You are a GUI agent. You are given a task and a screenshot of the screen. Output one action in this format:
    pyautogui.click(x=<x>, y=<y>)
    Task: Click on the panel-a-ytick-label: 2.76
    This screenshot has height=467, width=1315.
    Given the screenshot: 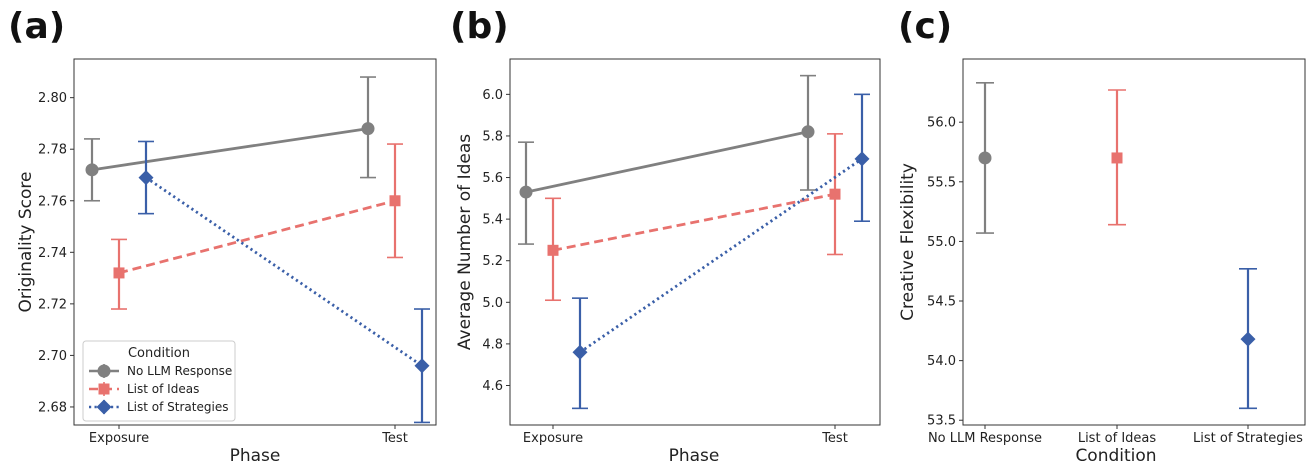 What is the action you would take?
    pyautogui.click(x=52, y=201)
    